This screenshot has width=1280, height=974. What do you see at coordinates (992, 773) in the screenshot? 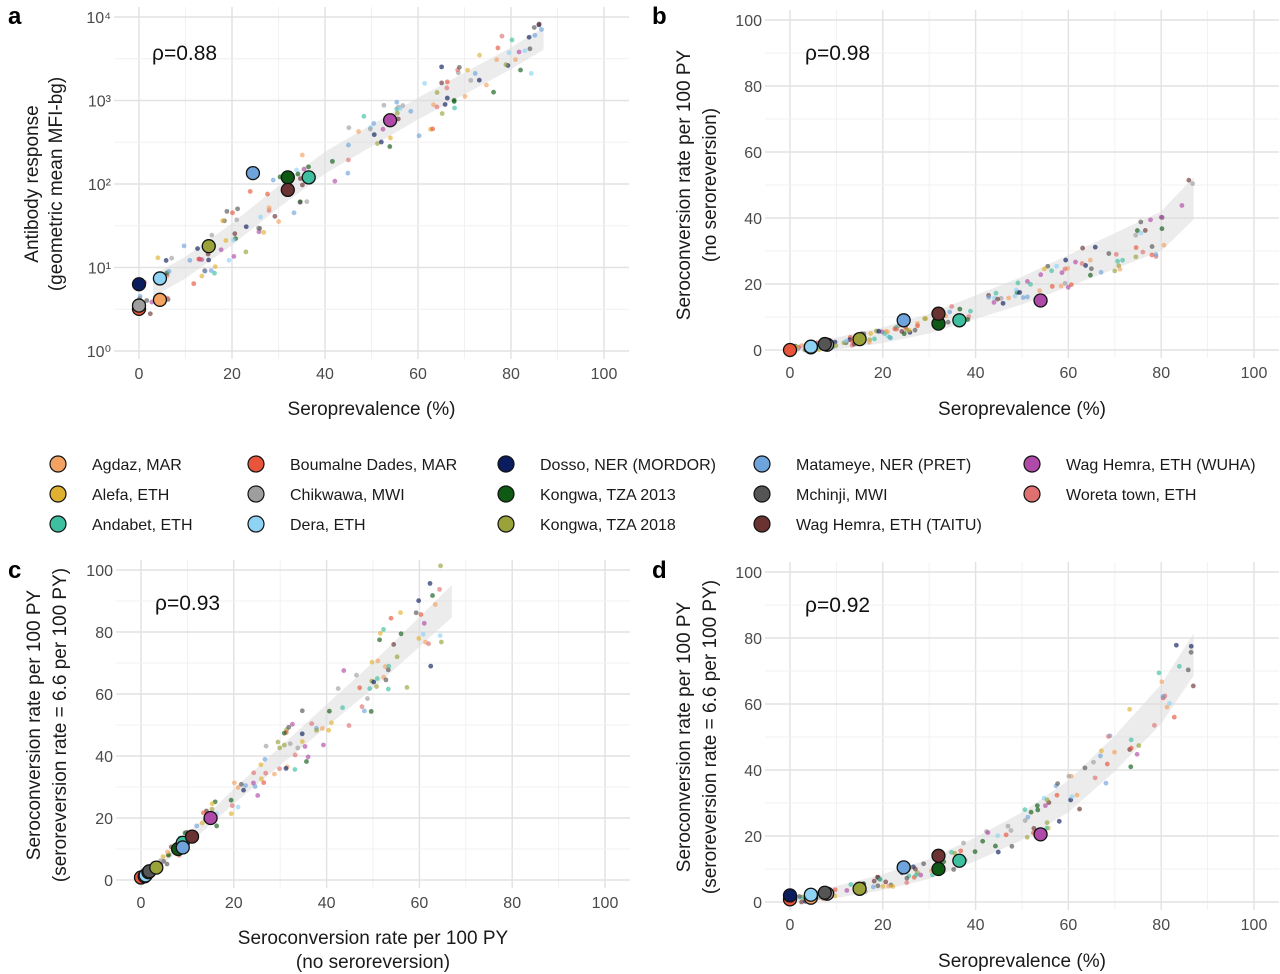
I see `observation-points` at bounding box center [992, 773].